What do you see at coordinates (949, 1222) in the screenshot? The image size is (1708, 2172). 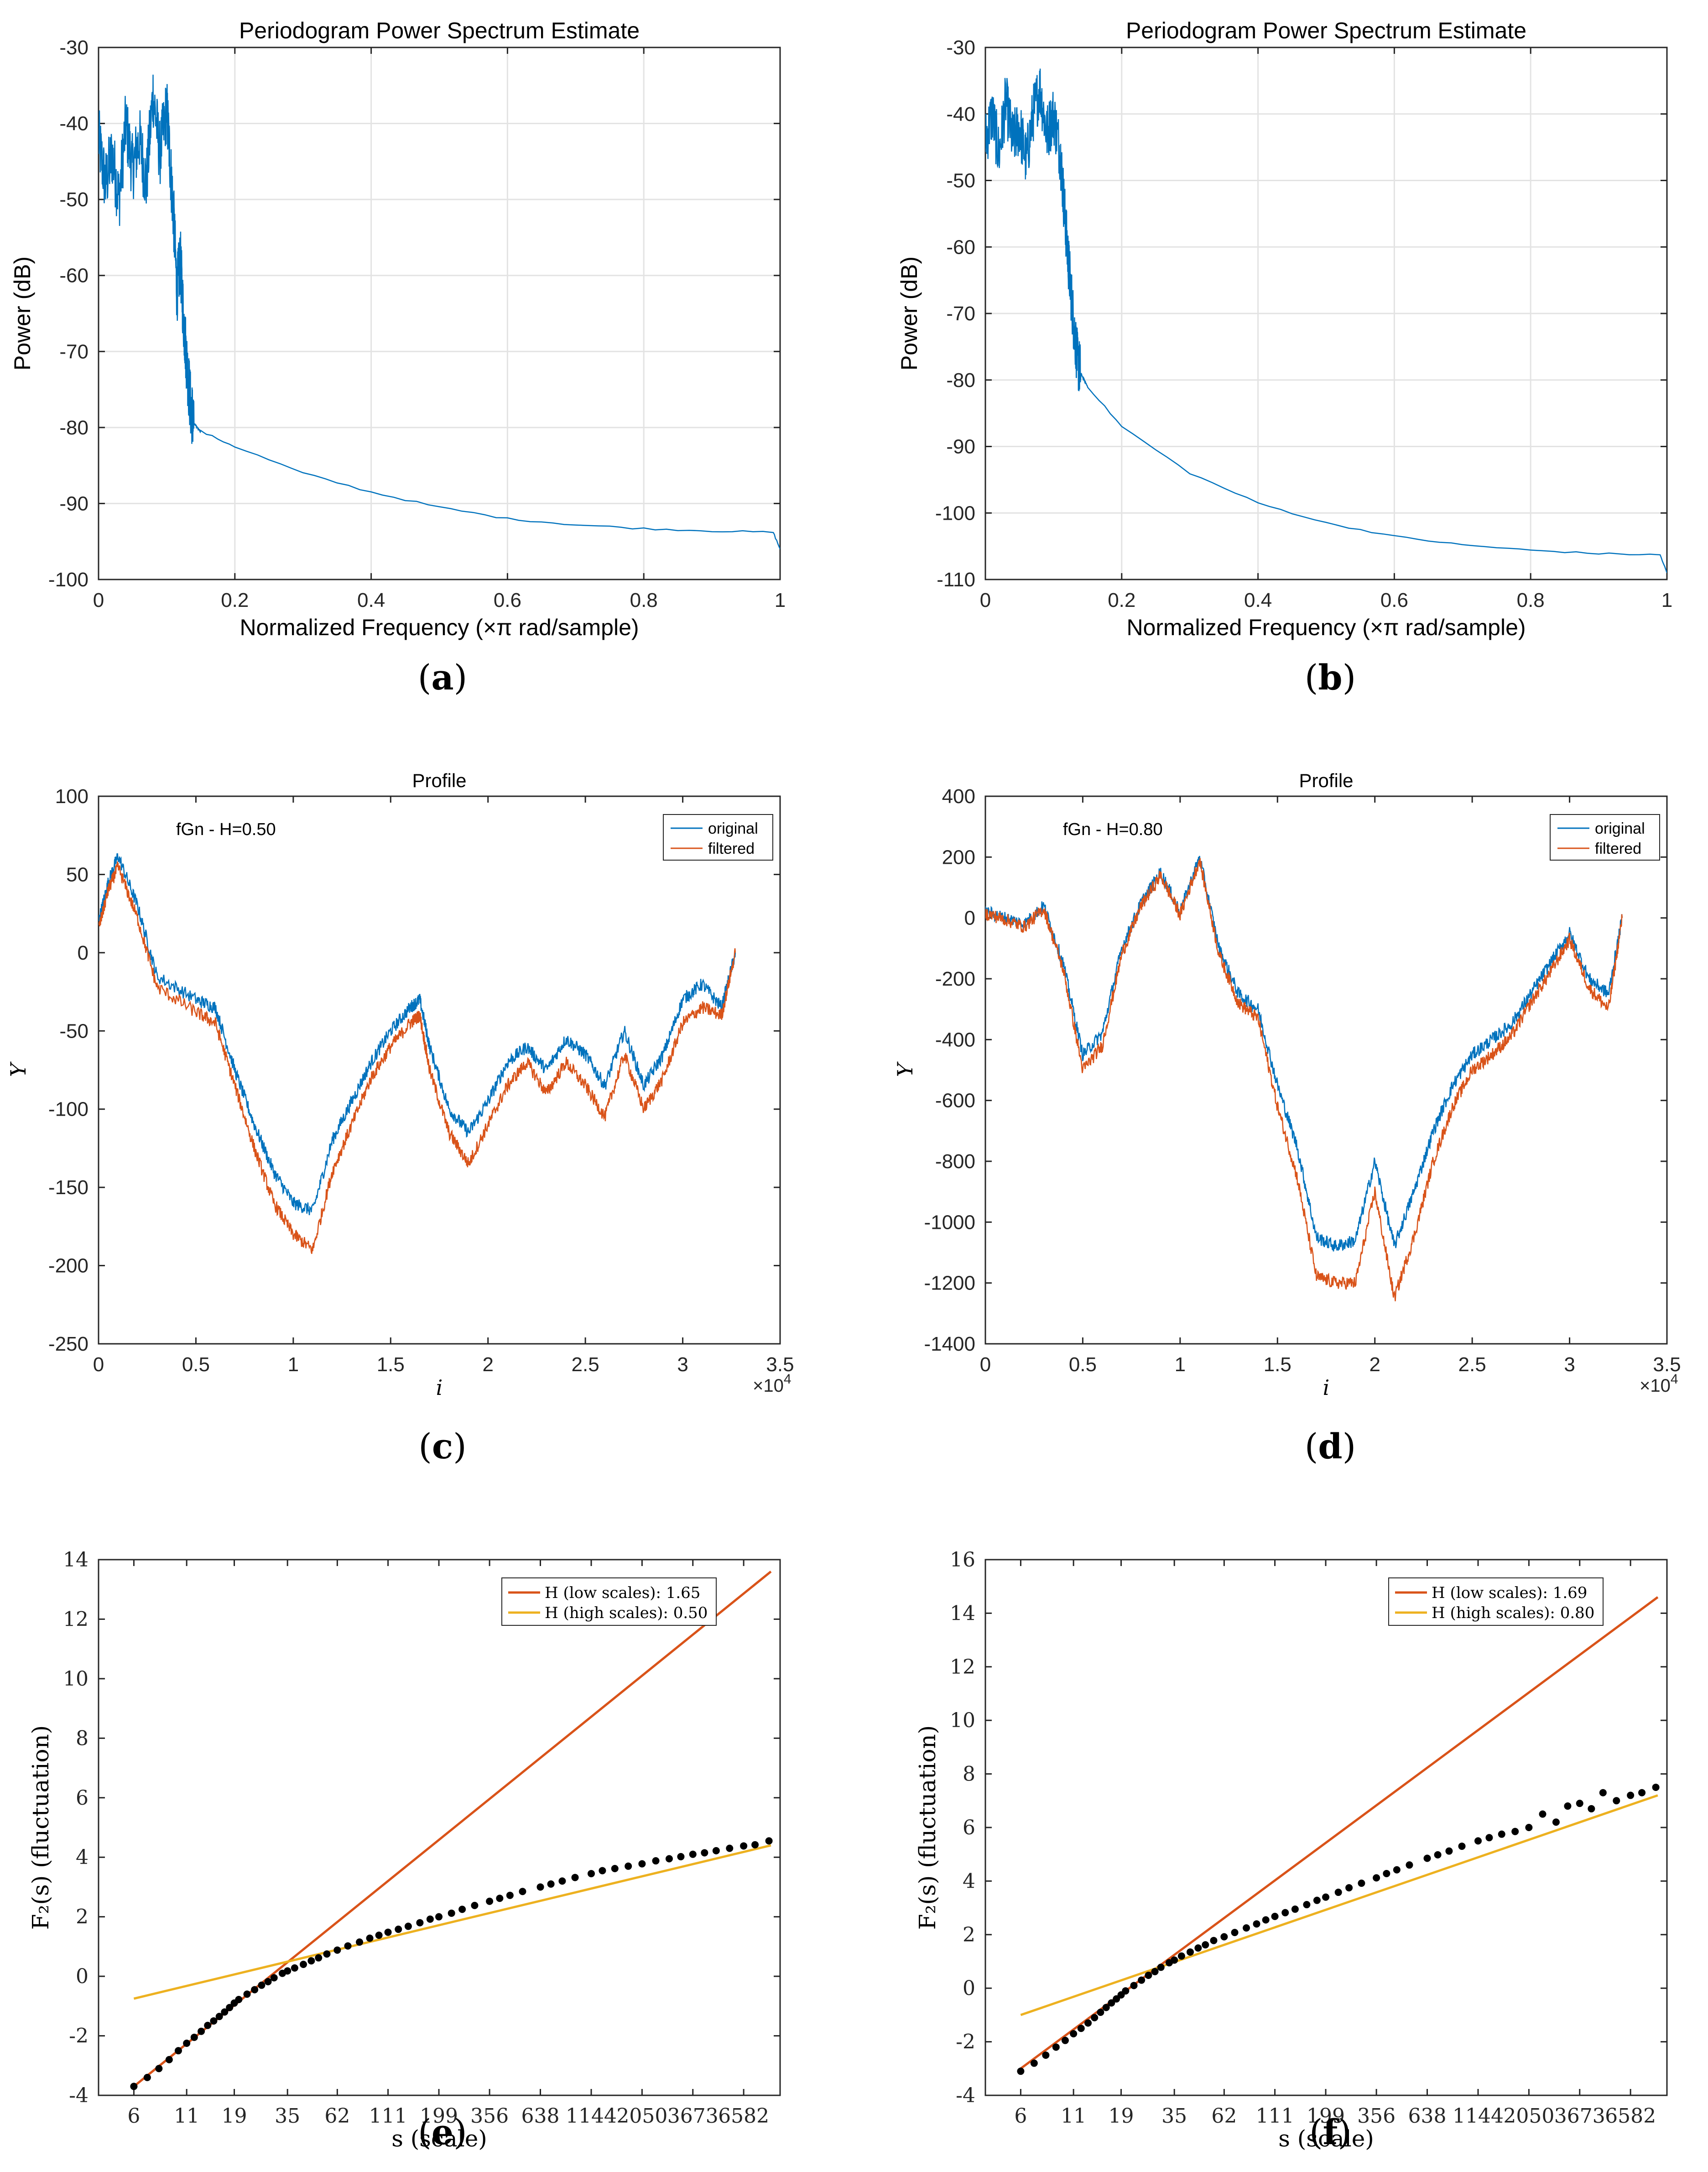 I see `y-tick-label: -1000` at bounding box center [949, 1222].